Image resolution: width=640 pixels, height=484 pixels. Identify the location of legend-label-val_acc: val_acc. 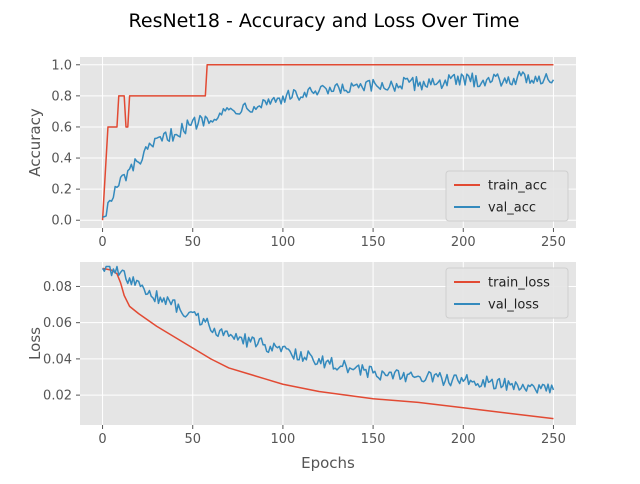
(512, 208).